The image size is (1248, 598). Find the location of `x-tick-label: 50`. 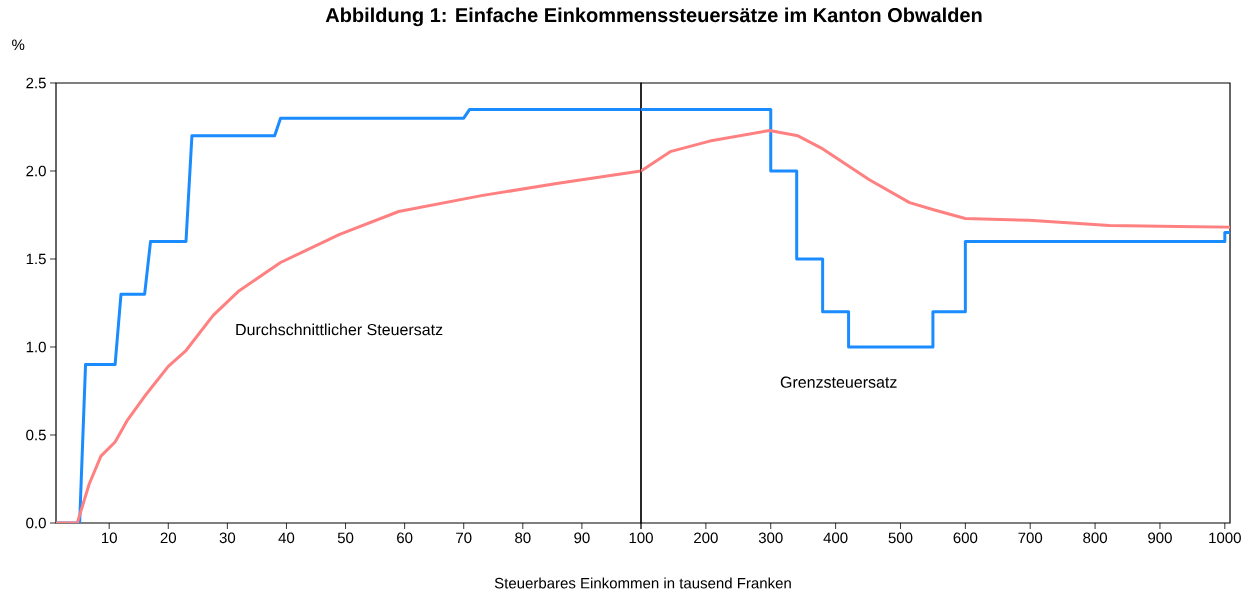

x-tick-label: 50 is located at coordinates (345, 538).